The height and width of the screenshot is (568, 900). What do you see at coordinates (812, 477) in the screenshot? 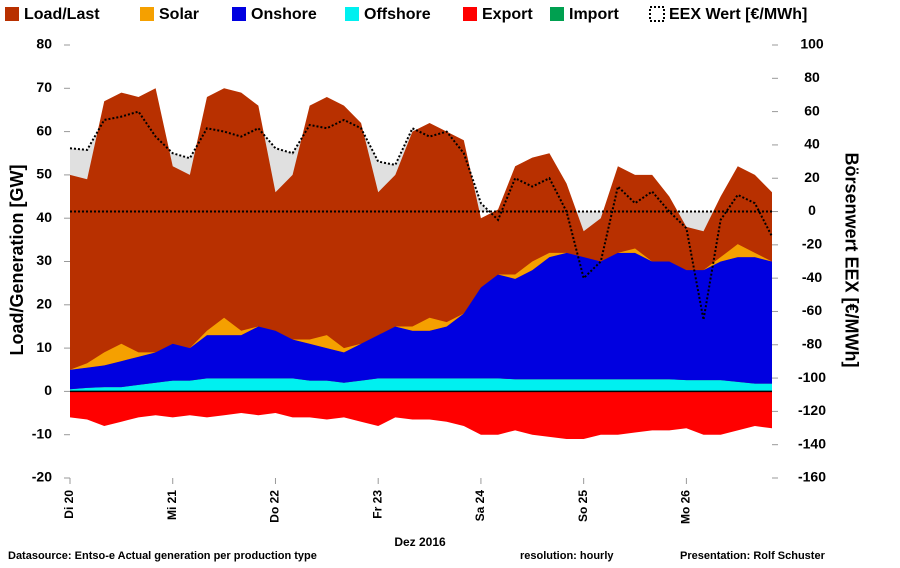
I see `y2-tick-label: -160` at bounding box center [812, 477].